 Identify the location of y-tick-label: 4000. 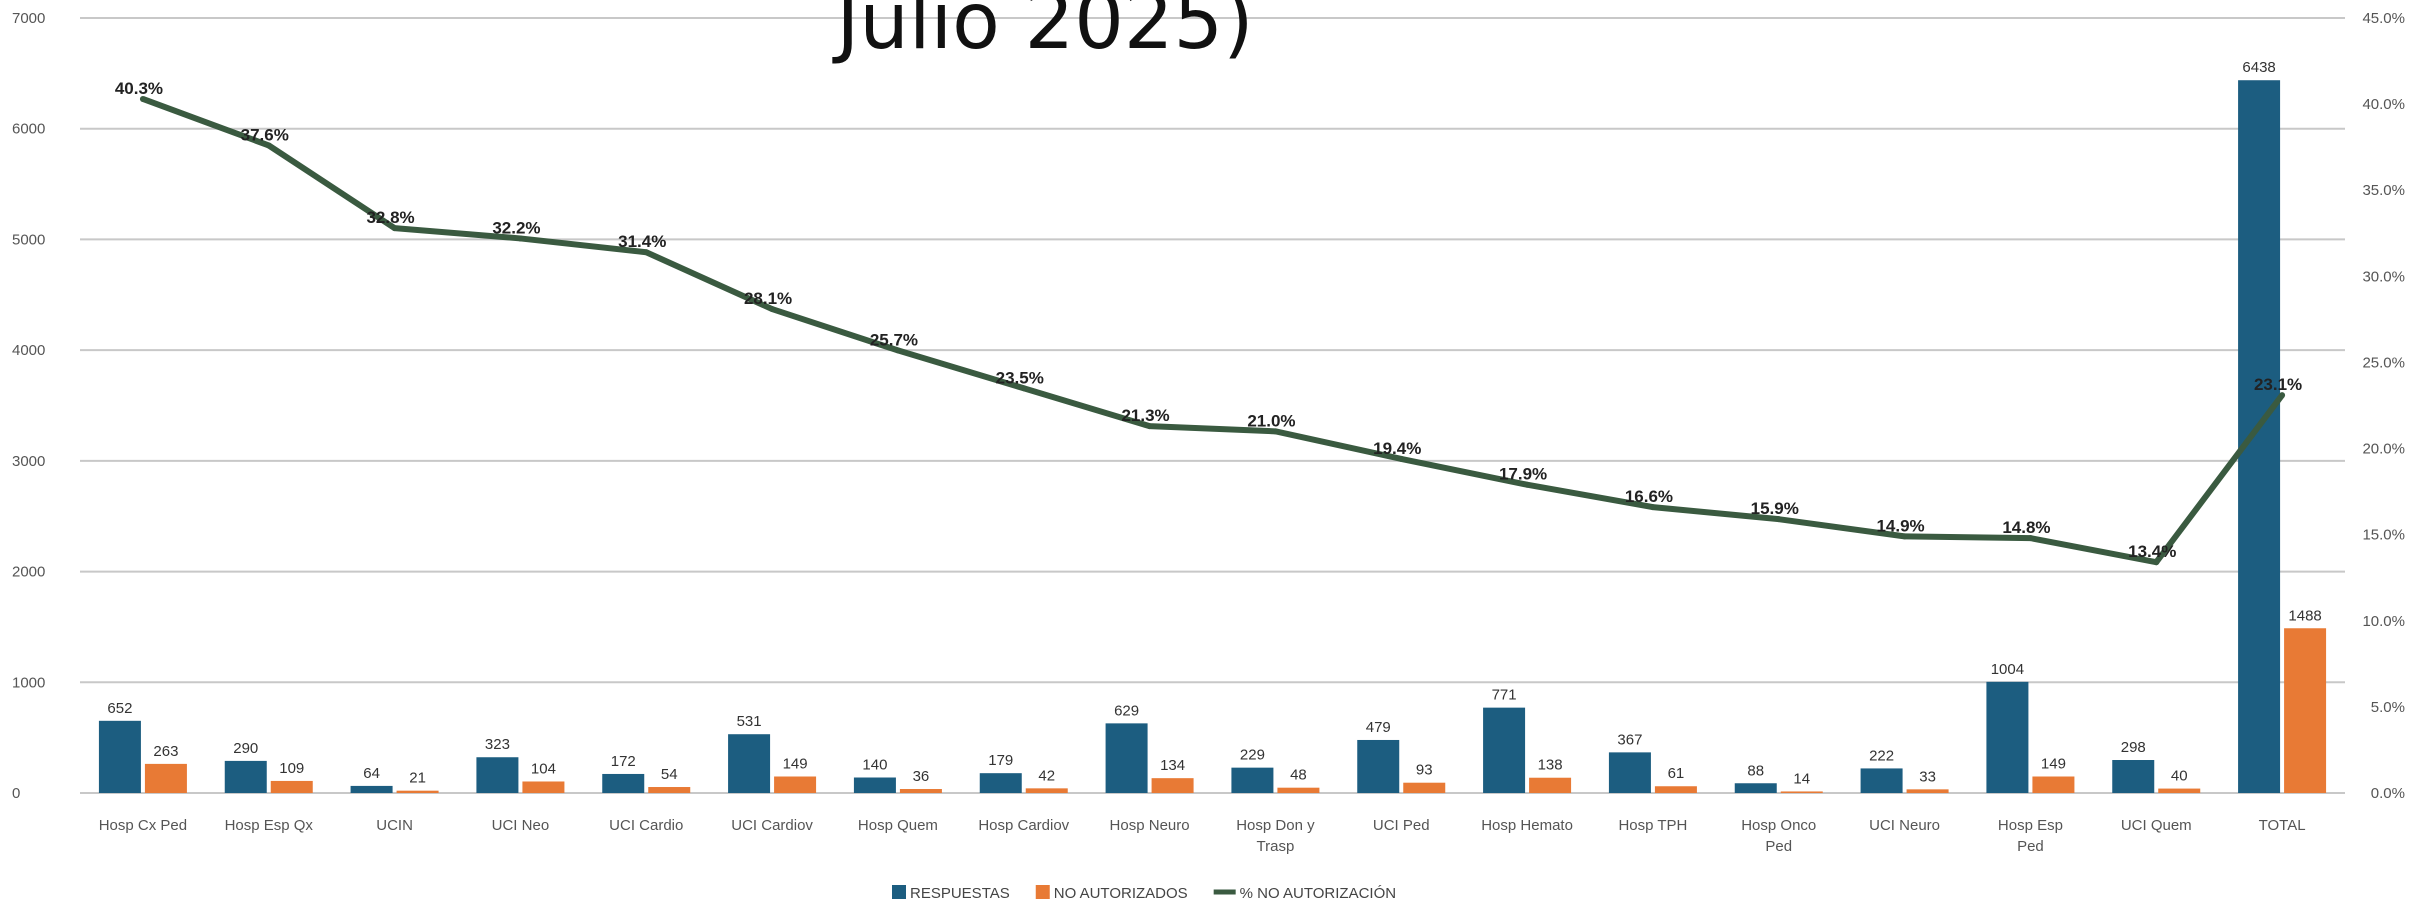
(28, 350).